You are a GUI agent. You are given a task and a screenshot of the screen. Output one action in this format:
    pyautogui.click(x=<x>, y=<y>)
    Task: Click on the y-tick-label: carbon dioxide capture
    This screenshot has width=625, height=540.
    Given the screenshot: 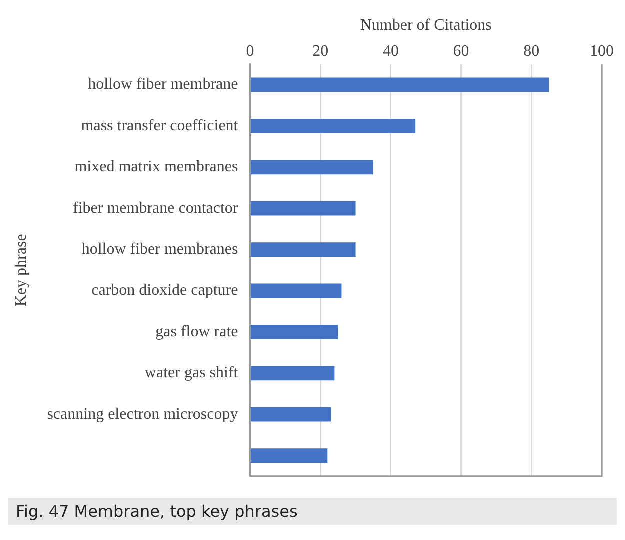 What is the action you would take?
    pyautogui.click(x=165, y=291)
    